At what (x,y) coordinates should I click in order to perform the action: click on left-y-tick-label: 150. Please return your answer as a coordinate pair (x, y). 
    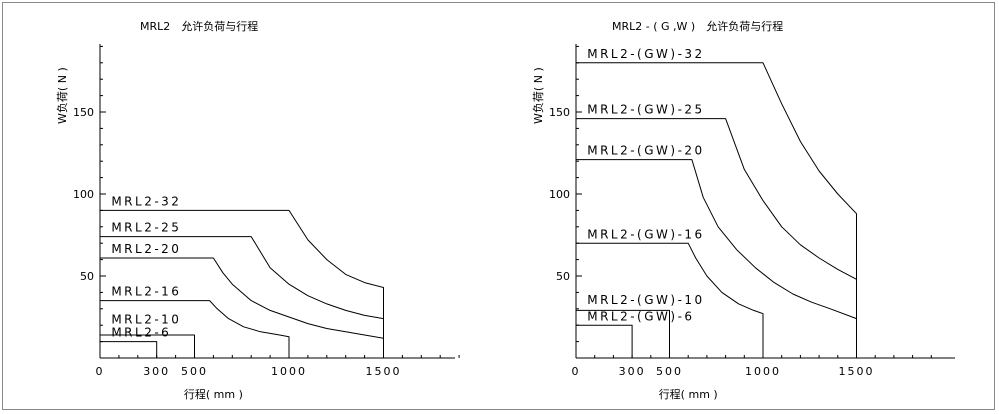
    Looking at the image, I should click on (83, 112).